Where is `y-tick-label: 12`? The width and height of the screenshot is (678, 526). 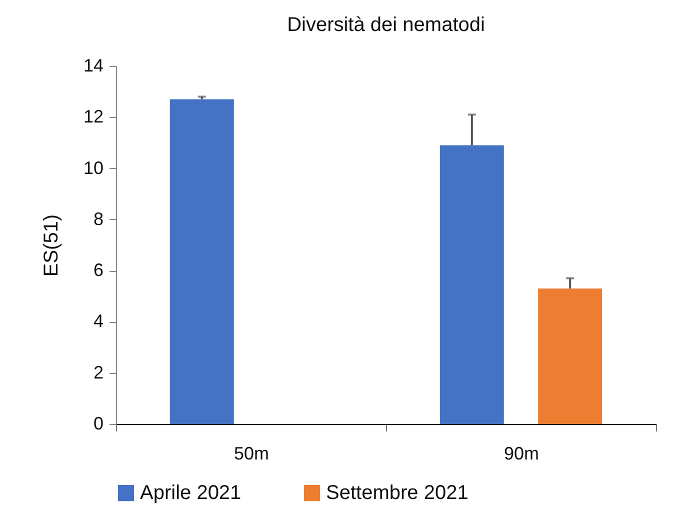 y-tick-label: 12 is located at coordinates (93, 116).